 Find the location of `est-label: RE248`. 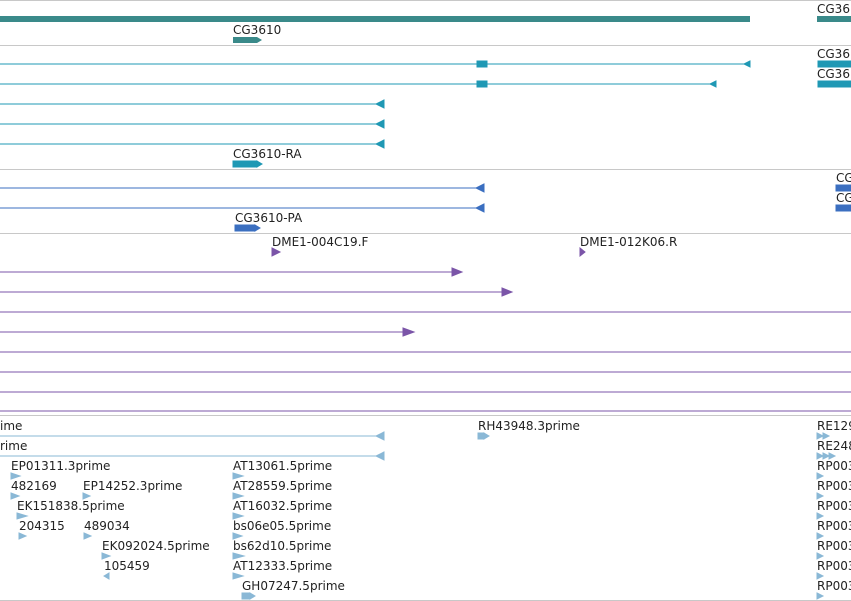

est-label: RE248 is located at coordinates (834, 446).